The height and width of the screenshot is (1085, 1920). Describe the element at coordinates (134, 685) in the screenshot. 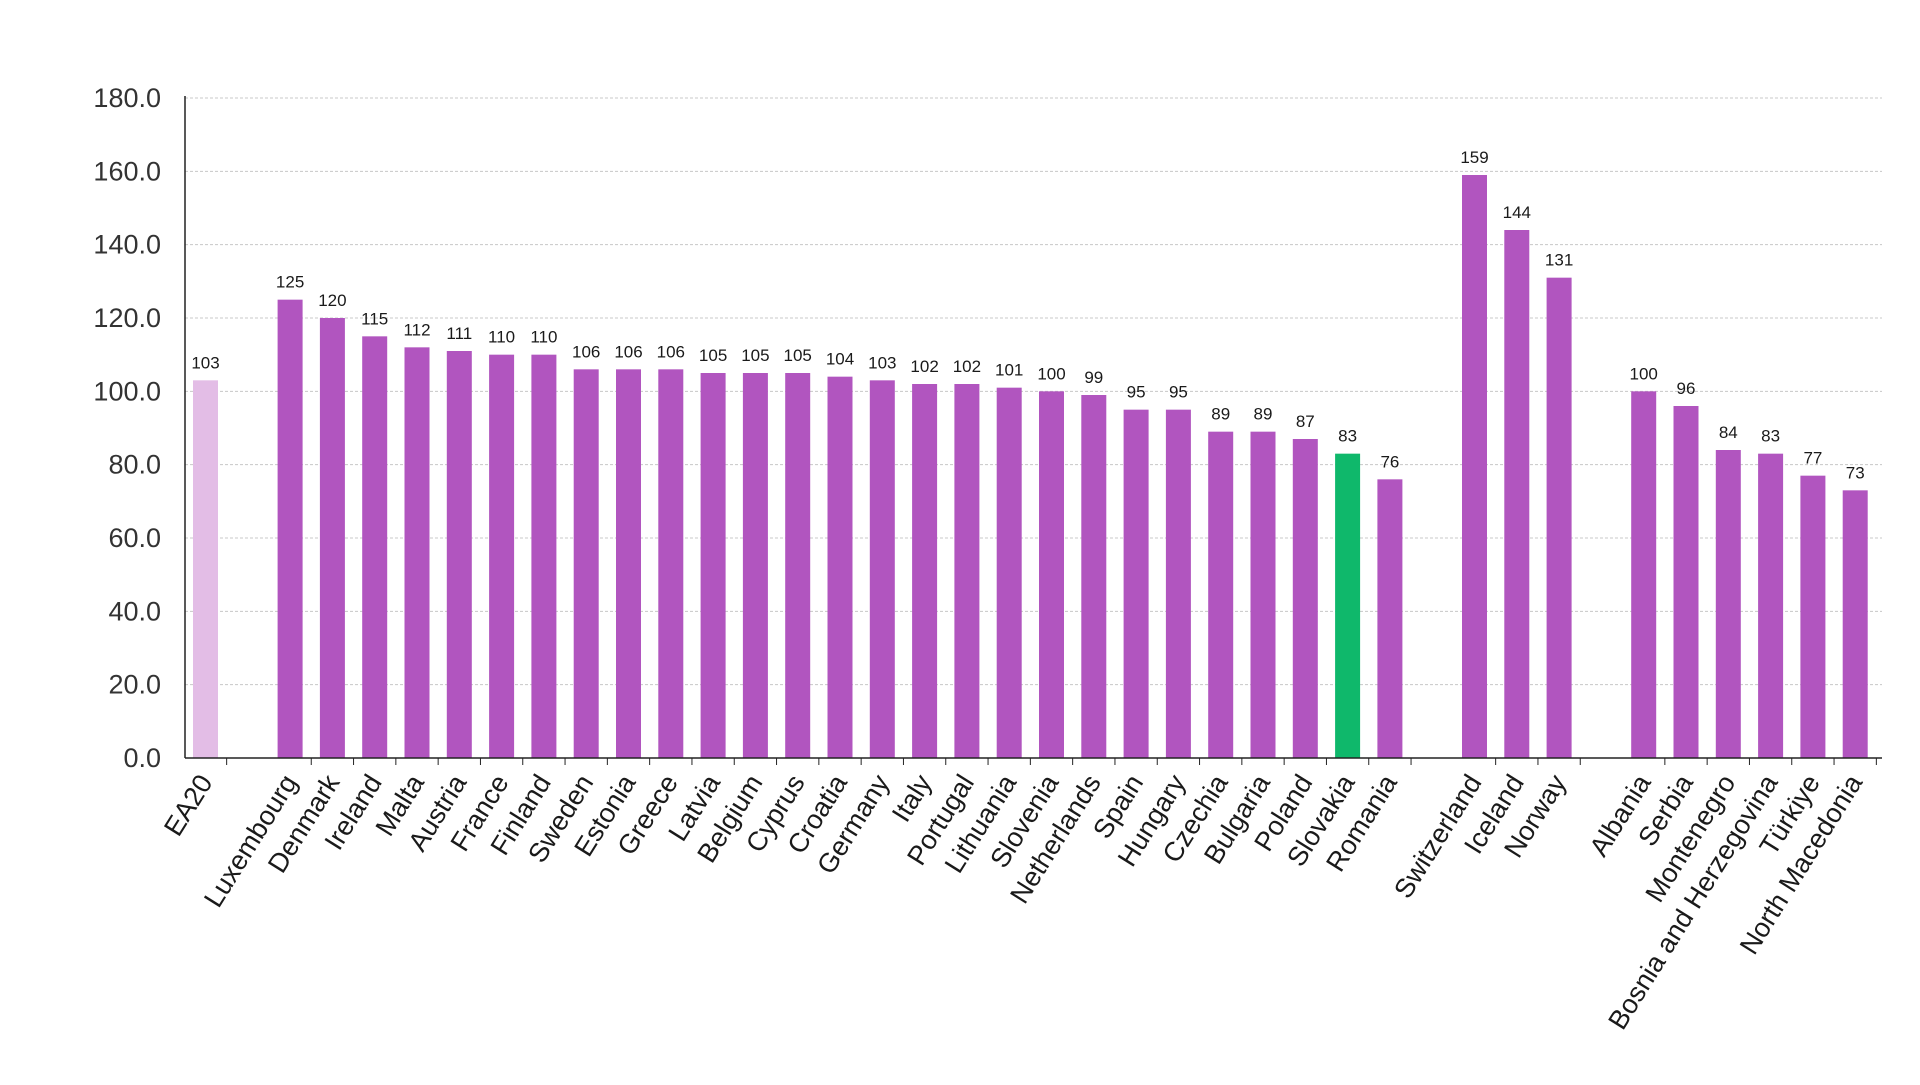

I see `y-tick-label: 20.0` at that location.